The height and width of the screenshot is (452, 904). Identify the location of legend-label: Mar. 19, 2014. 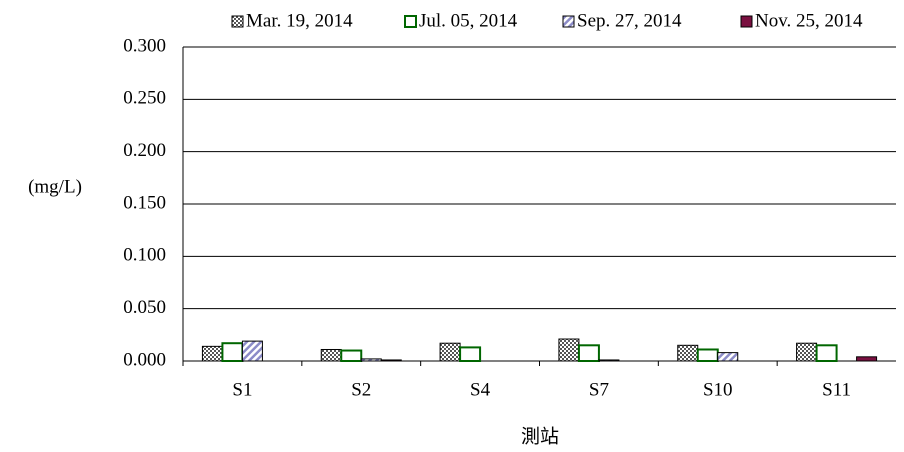
(299, 20).